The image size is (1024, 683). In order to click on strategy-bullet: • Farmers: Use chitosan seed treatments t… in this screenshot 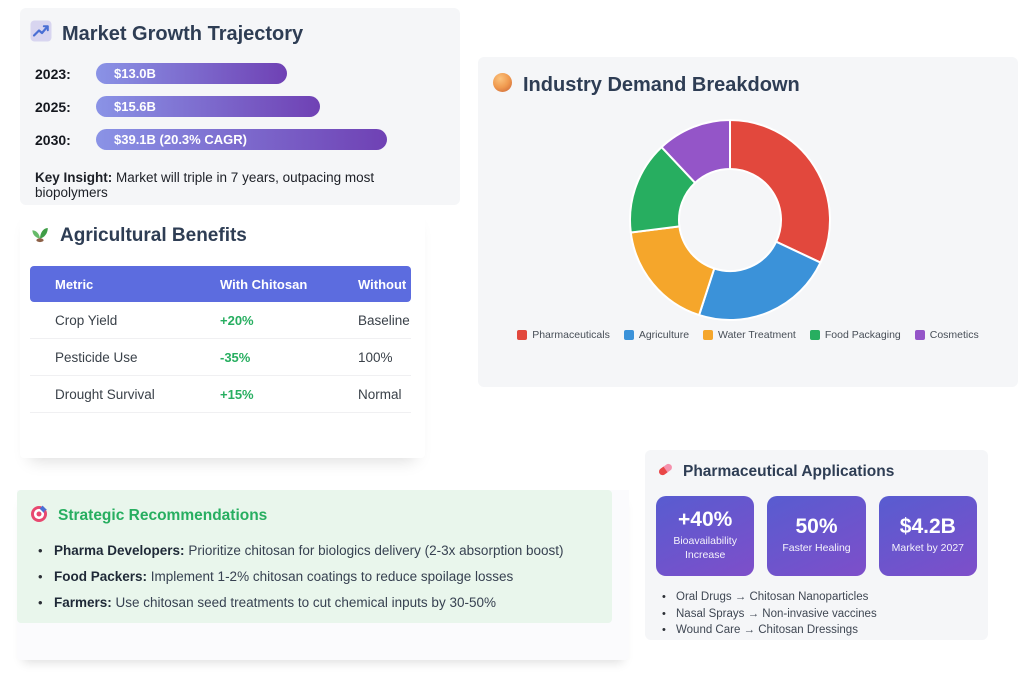, I will do `click(325, 603)`.